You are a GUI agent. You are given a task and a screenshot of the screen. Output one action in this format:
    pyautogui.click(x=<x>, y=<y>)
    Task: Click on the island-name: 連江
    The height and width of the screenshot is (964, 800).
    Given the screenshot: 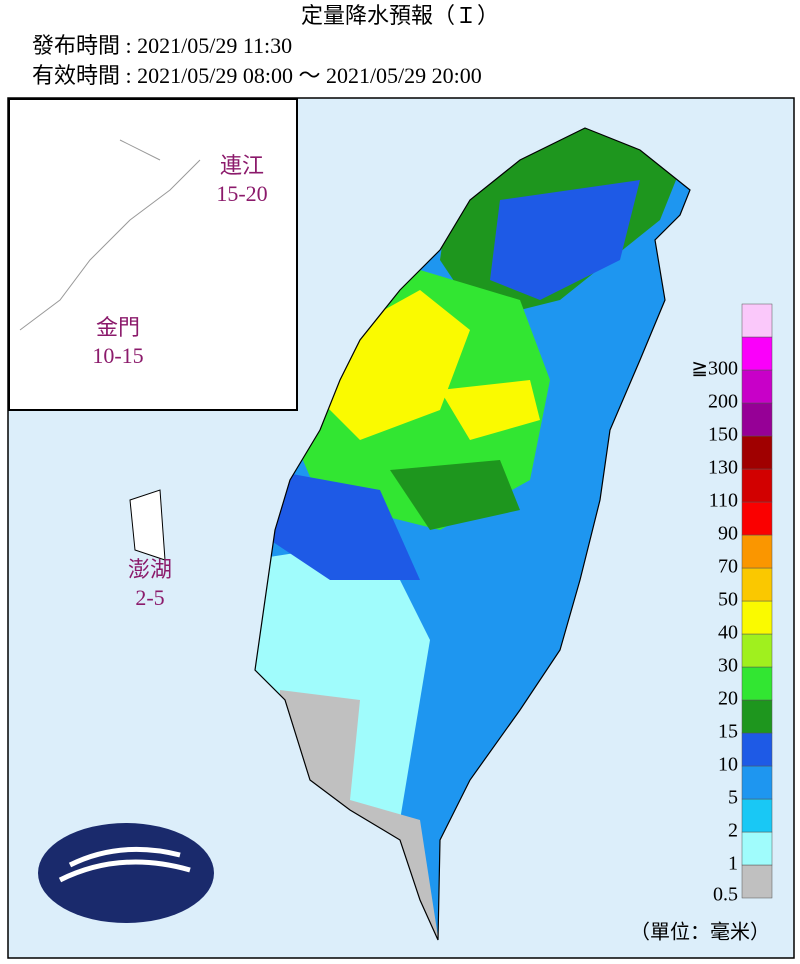 What is the action you would take?
    pyautogui.click(x=242, y=165)
    